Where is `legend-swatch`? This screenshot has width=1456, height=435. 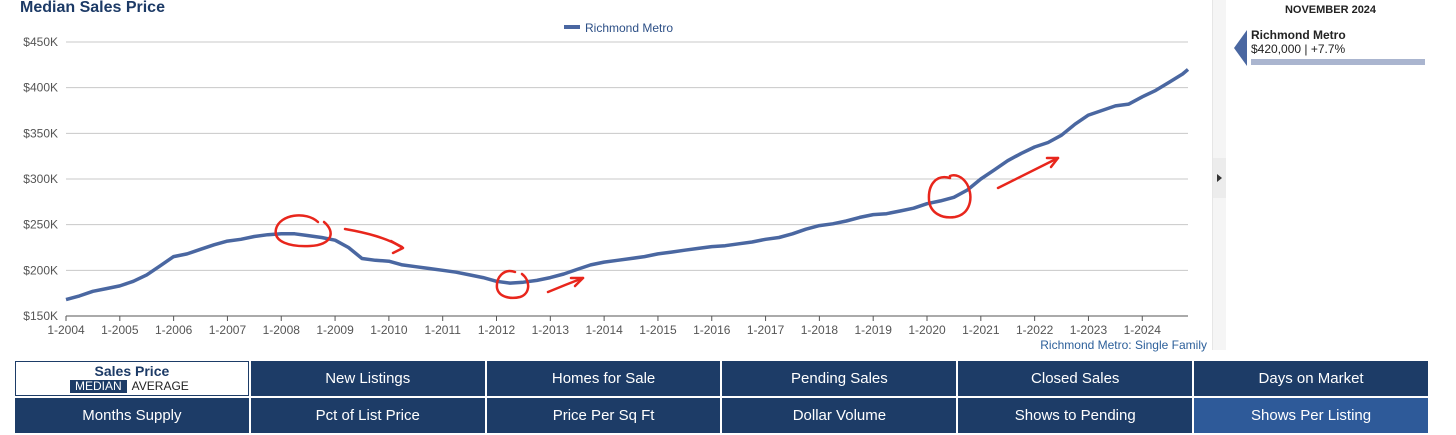
legend-swatch is located at coordinates (572, 27).